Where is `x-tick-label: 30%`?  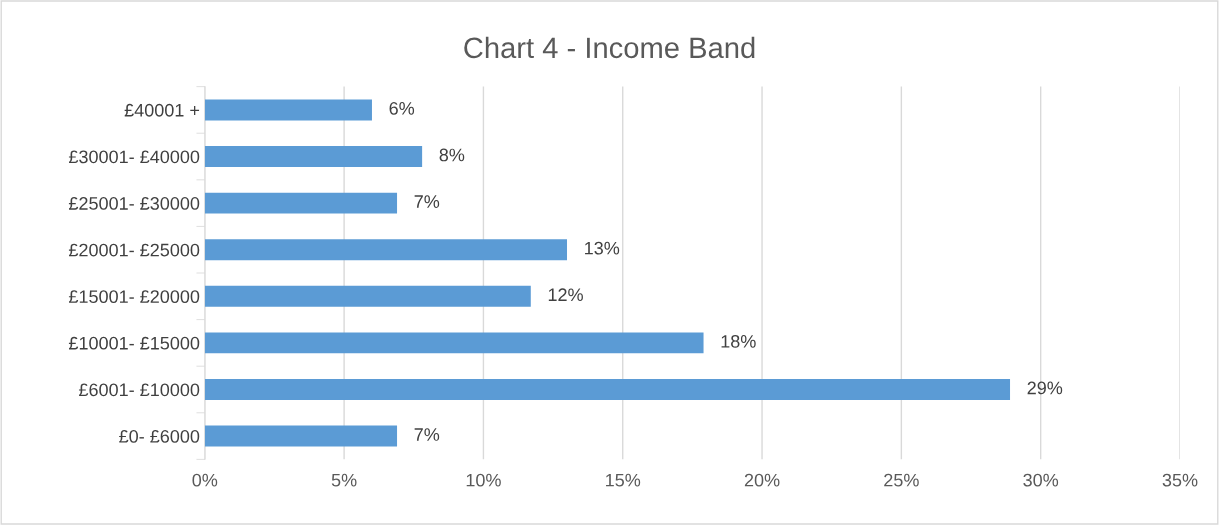 x-tick-label: 30% is located at coordinates (1041, 480).